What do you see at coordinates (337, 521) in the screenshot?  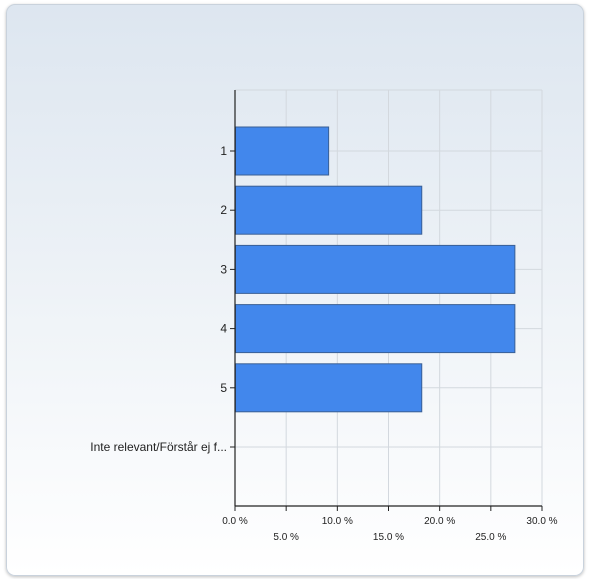 I see `x-tick-label: 10.0 %` at bounding box center [337, 521].